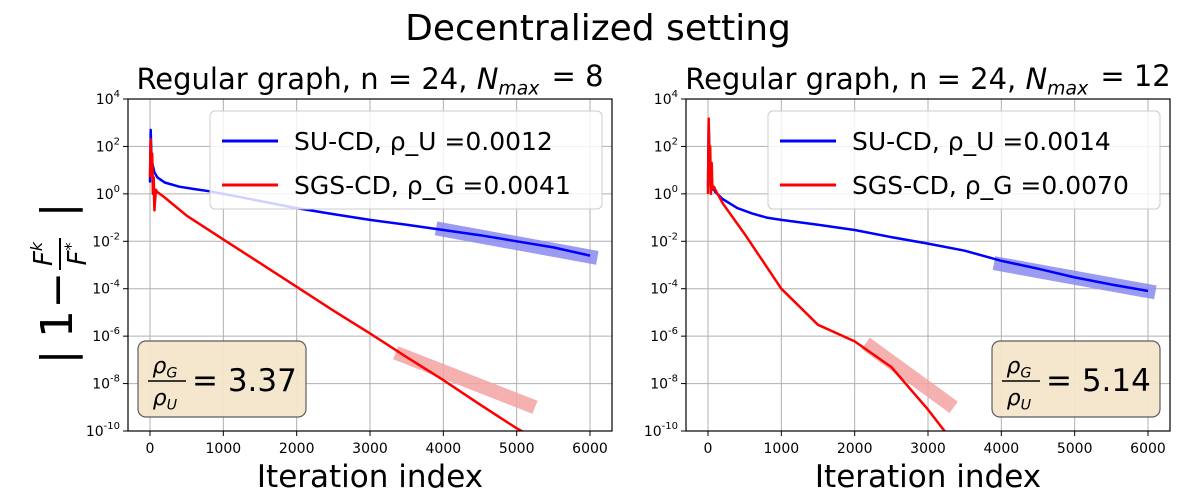  What do you see at coordinates (77, 254) in the screenshot?
I see `y-axis-label-denominator: F*` at bounding box center [77, 254].